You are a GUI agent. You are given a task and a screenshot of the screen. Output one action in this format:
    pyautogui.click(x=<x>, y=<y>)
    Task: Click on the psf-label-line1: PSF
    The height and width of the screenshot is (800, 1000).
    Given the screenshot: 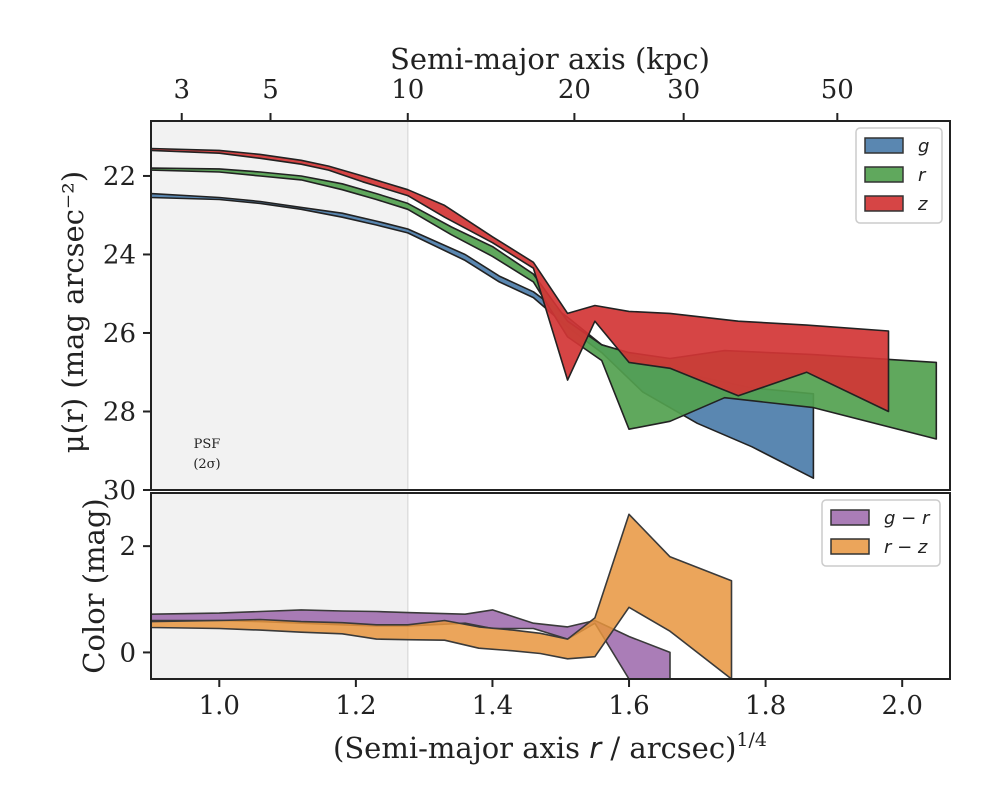 What is the action you would take?
    pyautogui.click(x=207, y=444)
    